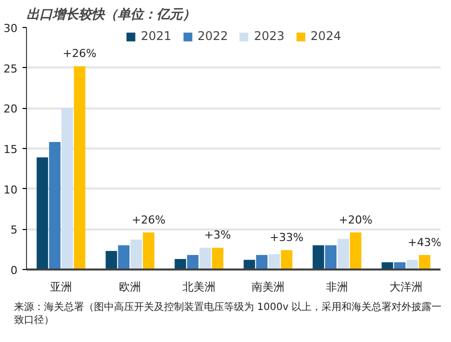  I want to click on legend-label: 2021, so click(156, 36).